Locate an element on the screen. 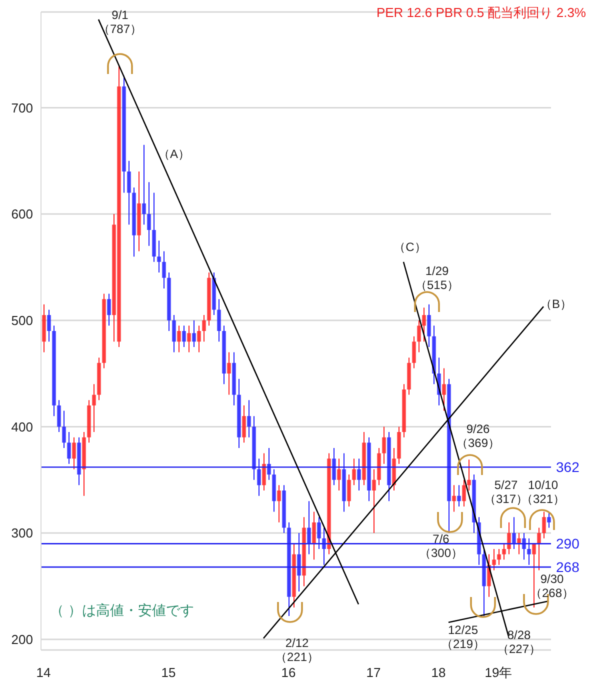 The width and height of the screenshot is (600, 686). y-tick-label: 400 is located at coordinates (22, 426).